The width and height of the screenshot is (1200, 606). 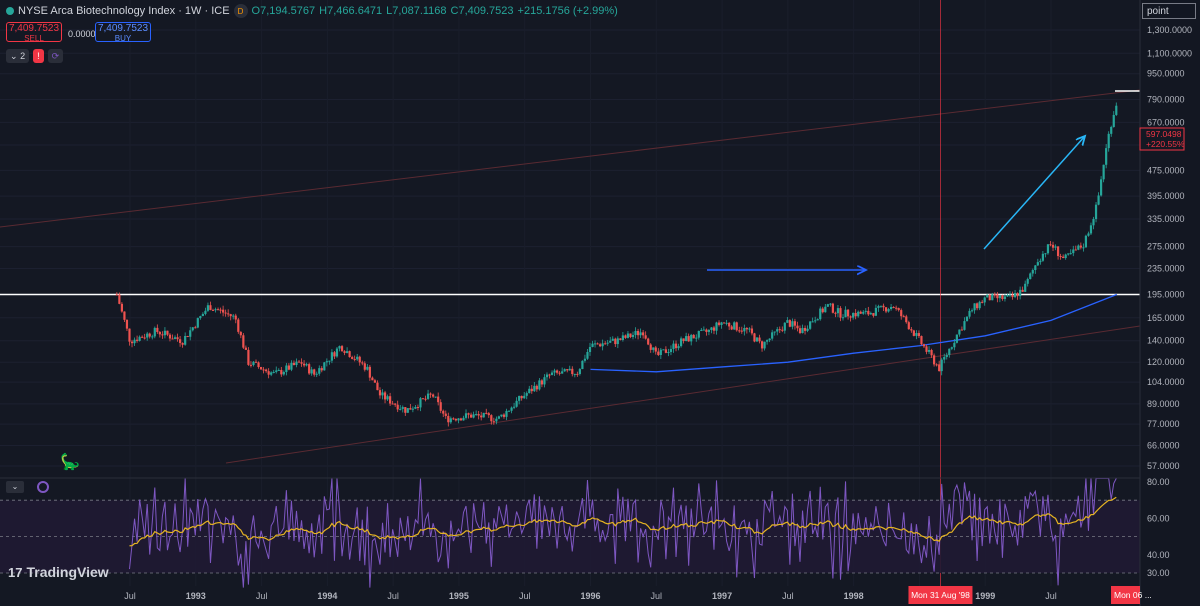 What do you see at coordinates (58, 572) in the screenshot?
I see `tradingview-logo: 17 TradingView` at bounding box center [58, 572].